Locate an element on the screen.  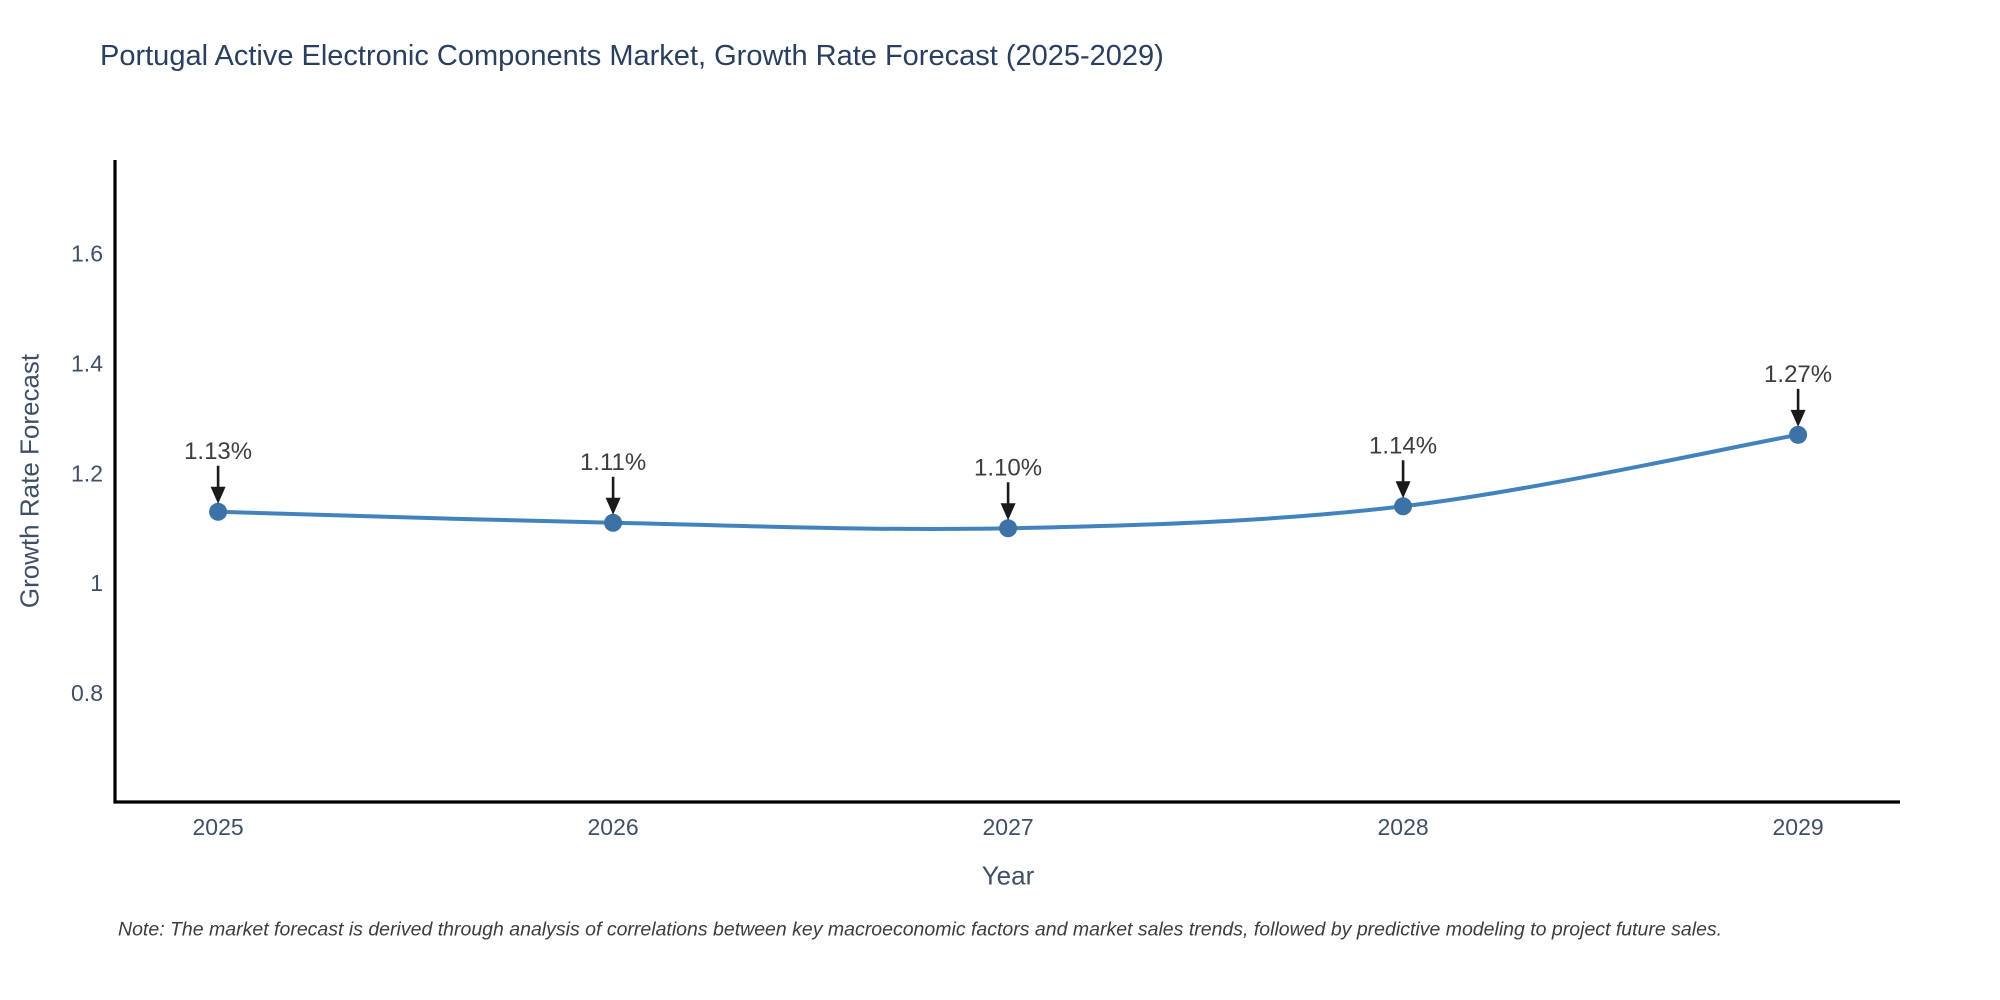
point-annotation-label: 1.13% is located at coordinates (218, 451).